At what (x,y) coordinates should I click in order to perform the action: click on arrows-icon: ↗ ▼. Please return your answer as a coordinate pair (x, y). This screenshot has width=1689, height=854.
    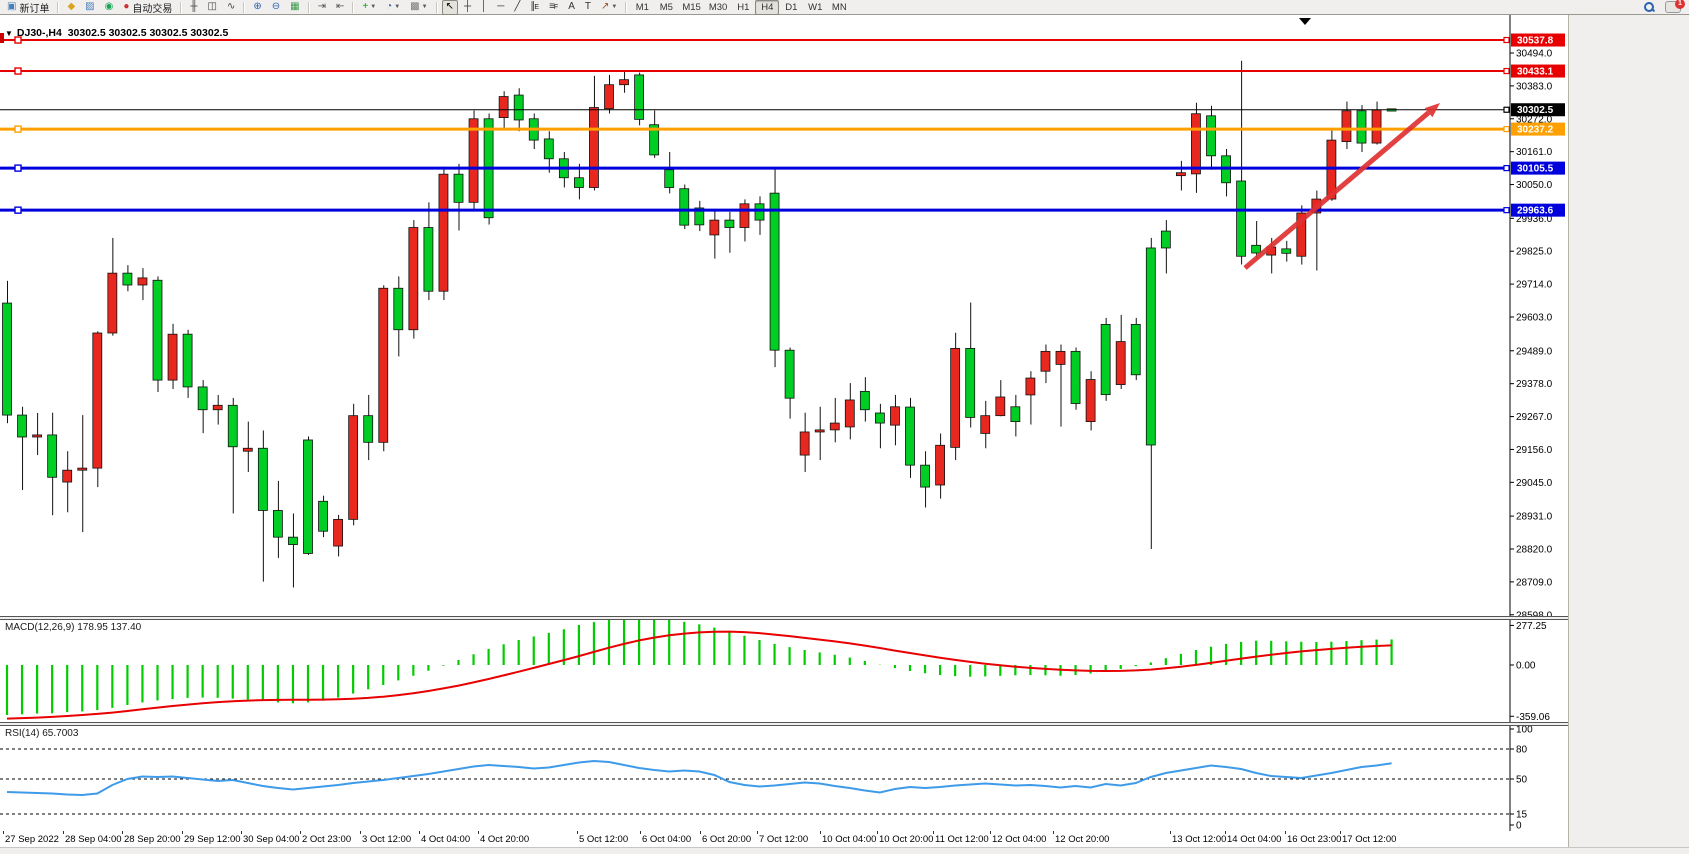
    Looking at the image, I should click on (609, 7).